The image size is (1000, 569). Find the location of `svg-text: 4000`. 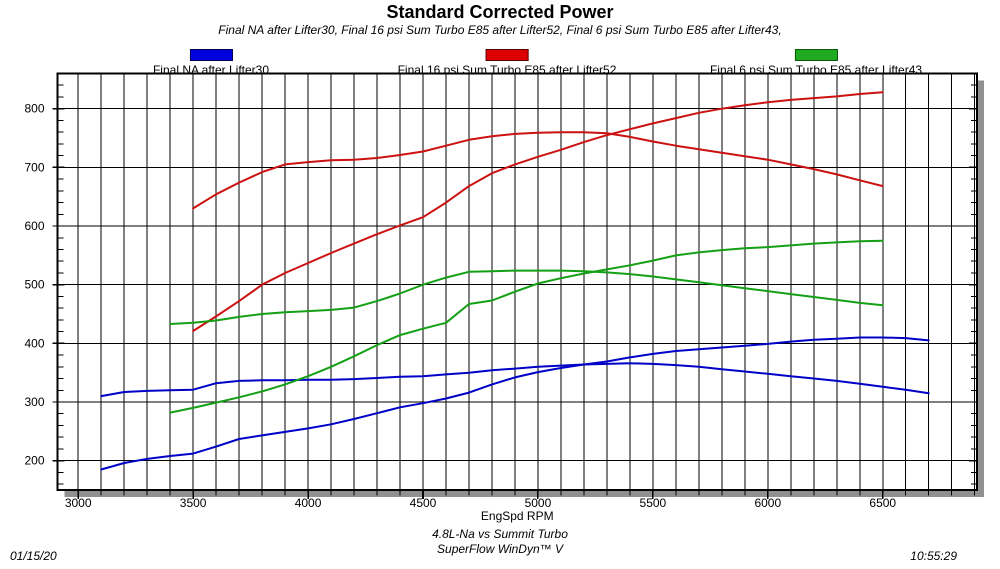

svg-text: 4000 is located at coordinates (308, 503).